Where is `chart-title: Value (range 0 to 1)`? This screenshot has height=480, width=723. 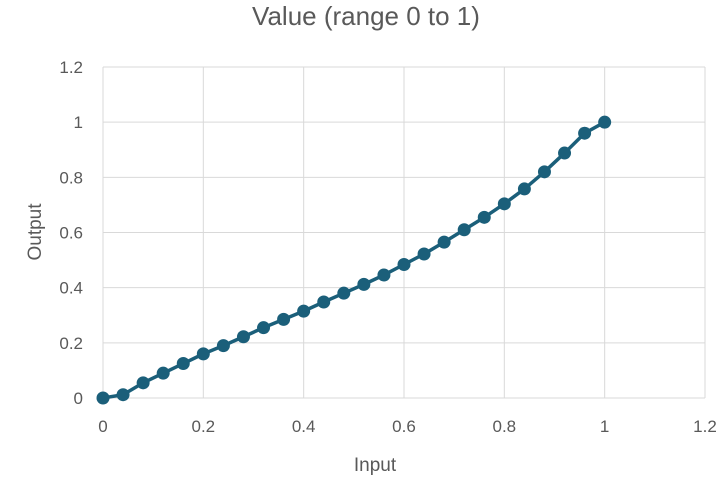 chart-title: Value (range 0 to 1) is located at coordinates (366, 16).